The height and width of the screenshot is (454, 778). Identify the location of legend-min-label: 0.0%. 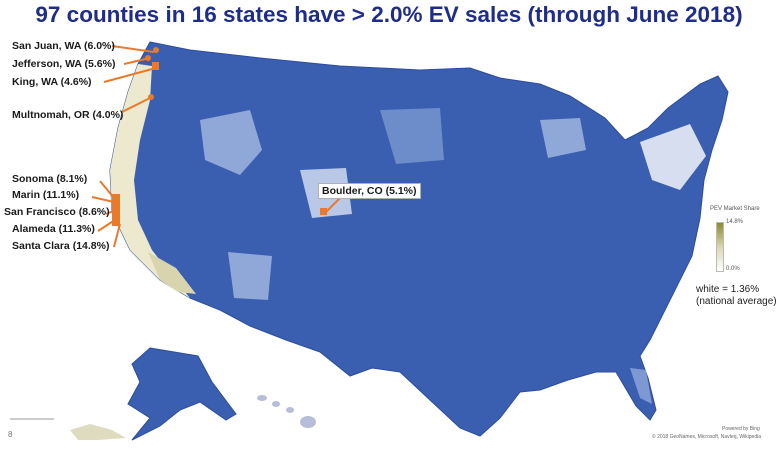
(733, 269).